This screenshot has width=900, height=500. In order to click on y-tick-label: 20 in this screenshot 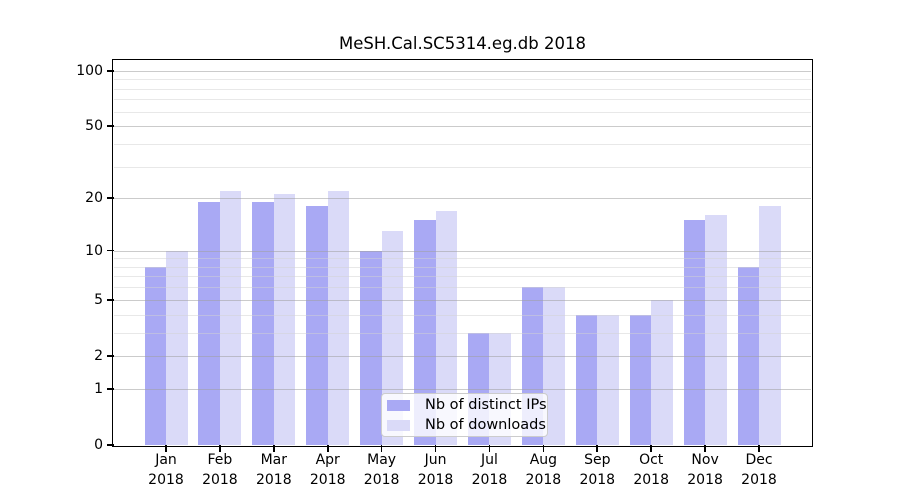, I will do `click(94, 198)`.